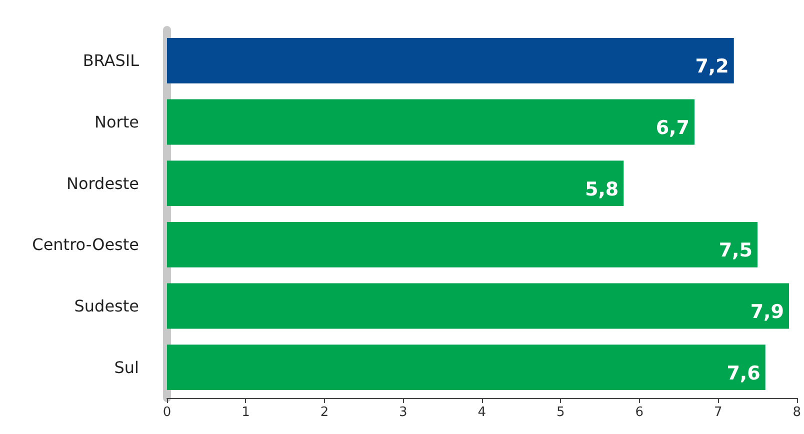 Image resolution: width=804 pixels, height=434 pixels. I want to click on data-label: 5,8, so click(601, 189).